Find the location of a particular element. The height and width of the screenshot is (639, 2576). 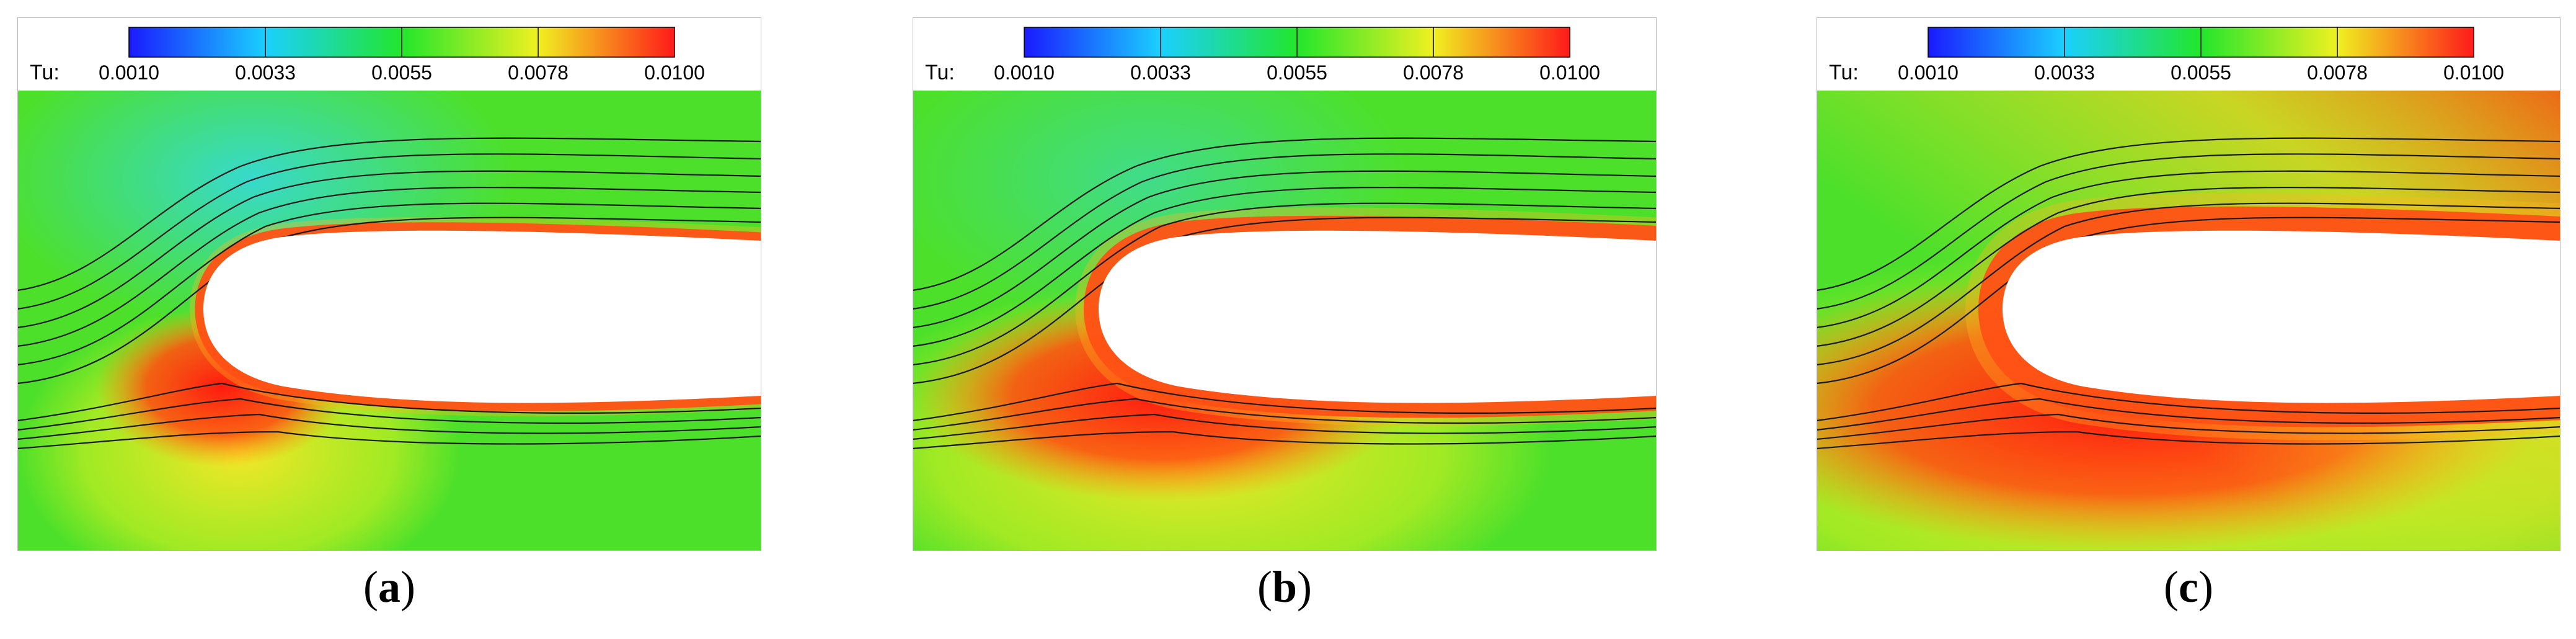

caption-b: (b) is located at coordinates (1284, 587).